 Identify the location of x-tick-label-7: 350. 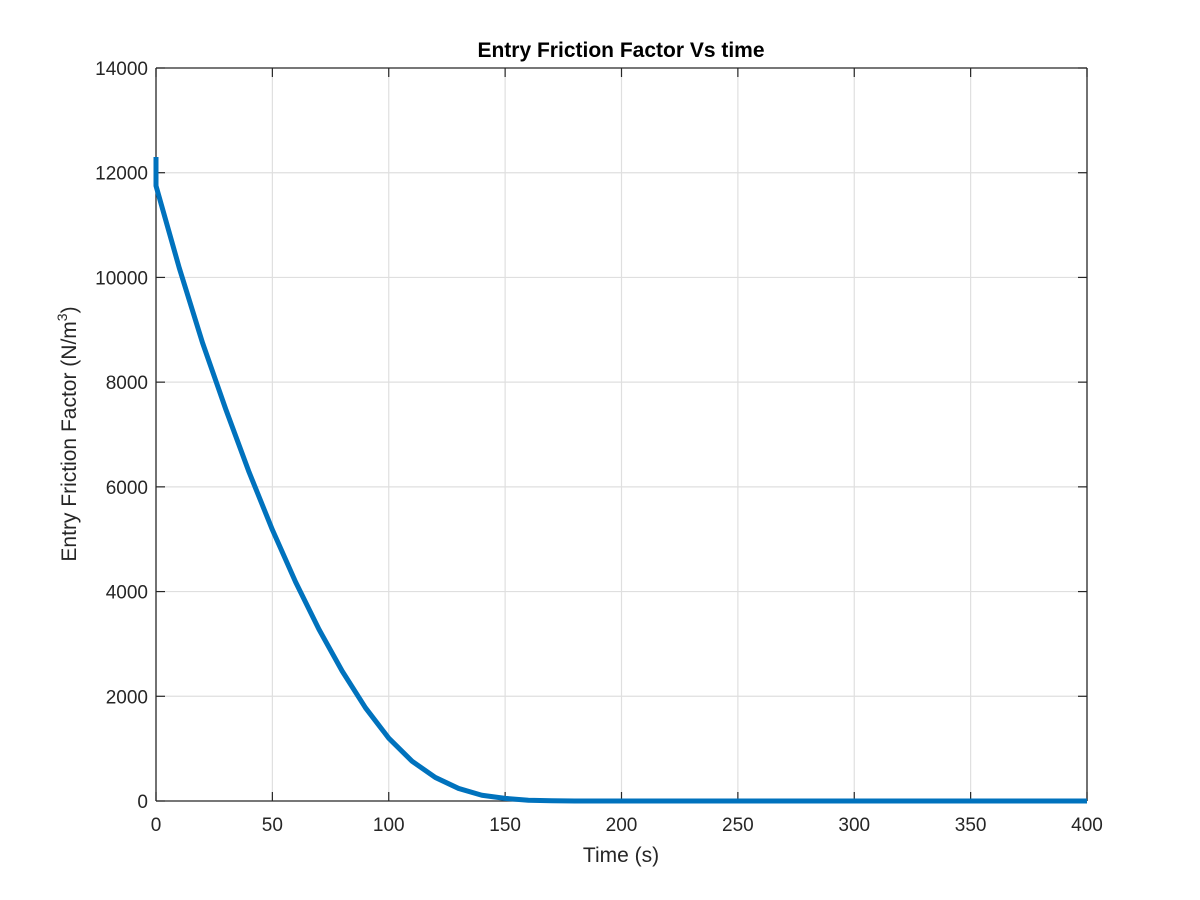
(971, 825).